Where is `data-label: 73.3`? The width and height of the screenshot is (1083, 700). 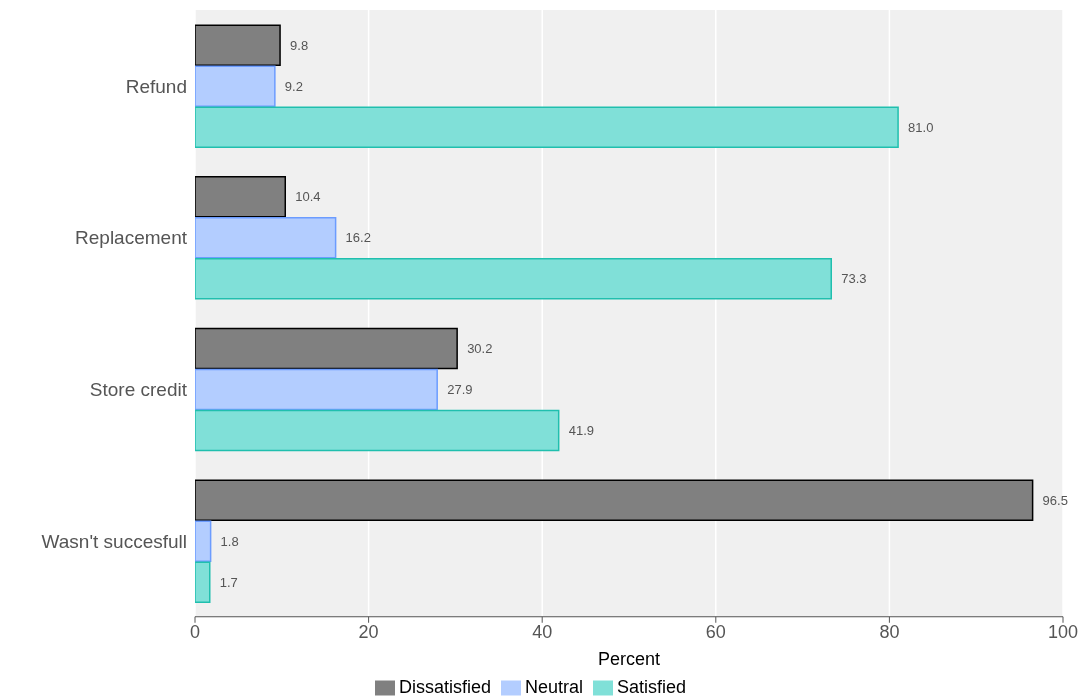
data-label: 73.3 is located at coordinates (854, 279).